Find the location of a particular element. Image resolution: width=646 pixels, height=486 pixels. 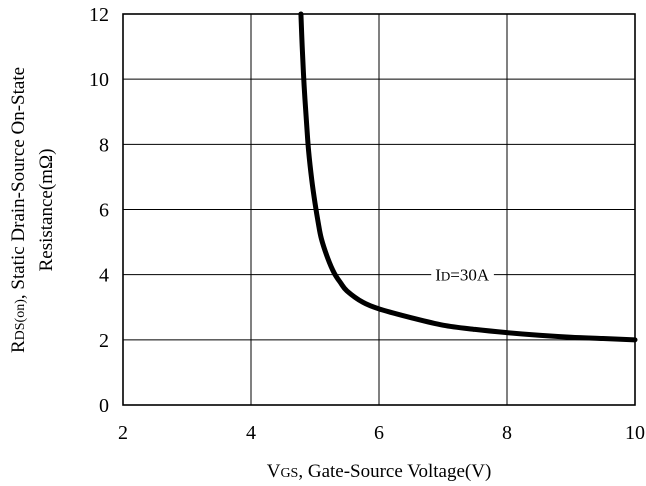

y-tick-label: 2 is located at coordinates (104, 341).